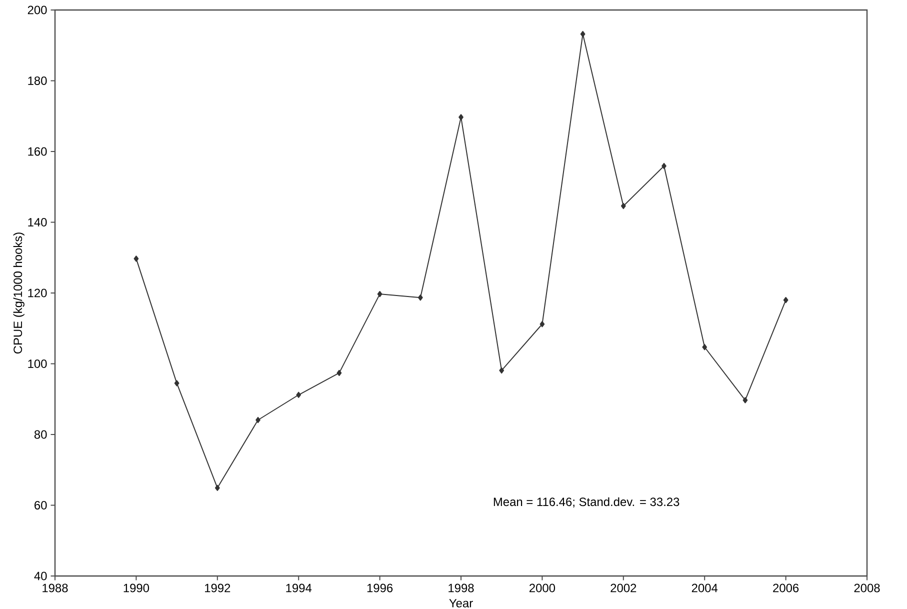 This screenshot has height=609, width=907. I want to click on y-axis-title: CPUE (kg/1000 hooks), so click(18, 293).